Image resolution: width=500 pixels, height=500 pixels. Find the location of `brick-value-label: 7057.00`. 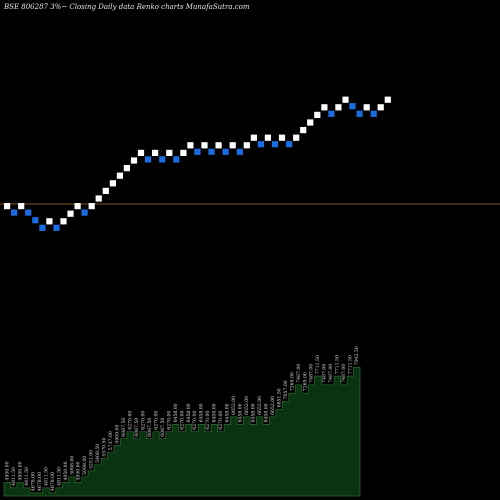

brick-value-label: 7057.00 is located at coordinates (286, 389).